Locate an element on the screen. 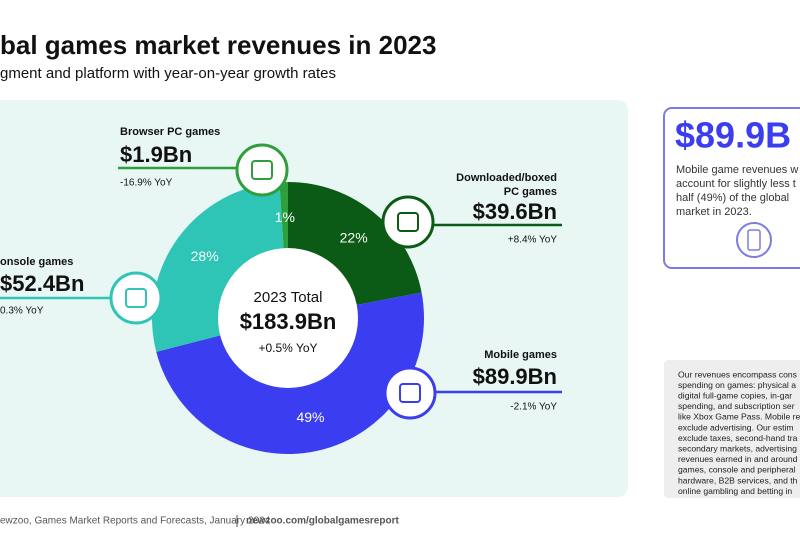 The image size is (800, 546). note-line: games, console and peripheral is located at coordinates (737, 470).